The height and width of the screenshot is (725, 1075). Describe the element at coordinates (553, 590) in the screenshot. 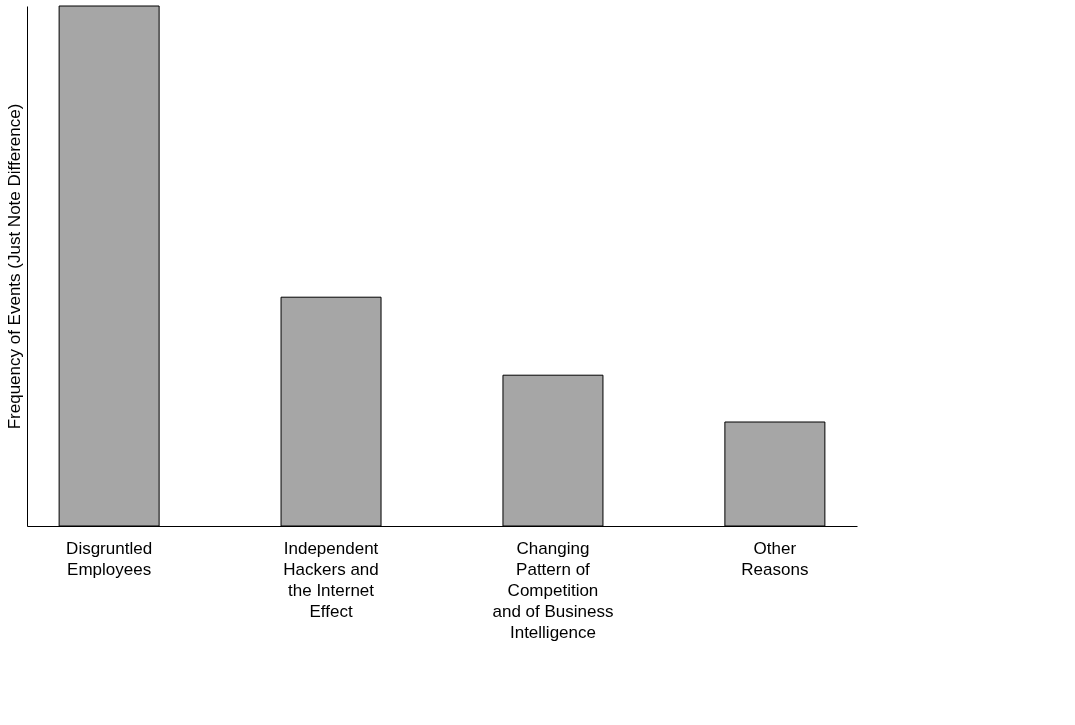

I see `x-tick-label: Changing Pattern of Competition and of Business Intelligence` at that location.